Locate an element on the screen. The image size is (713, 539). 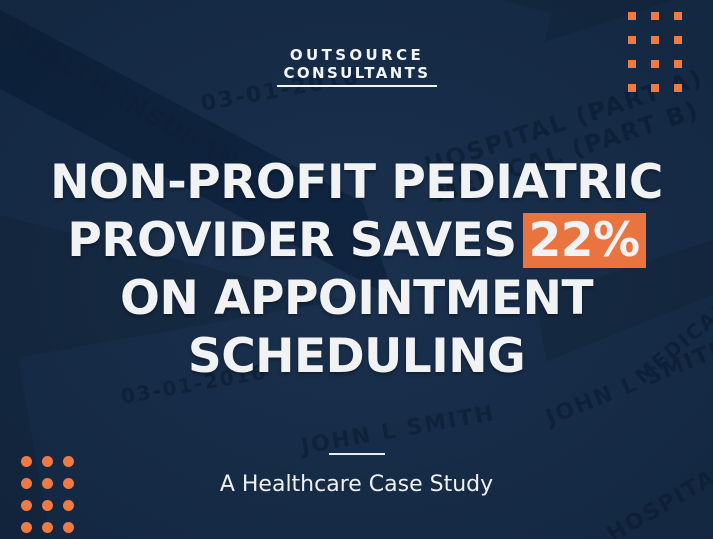
logo-underline is located at coordinates (357, 86).